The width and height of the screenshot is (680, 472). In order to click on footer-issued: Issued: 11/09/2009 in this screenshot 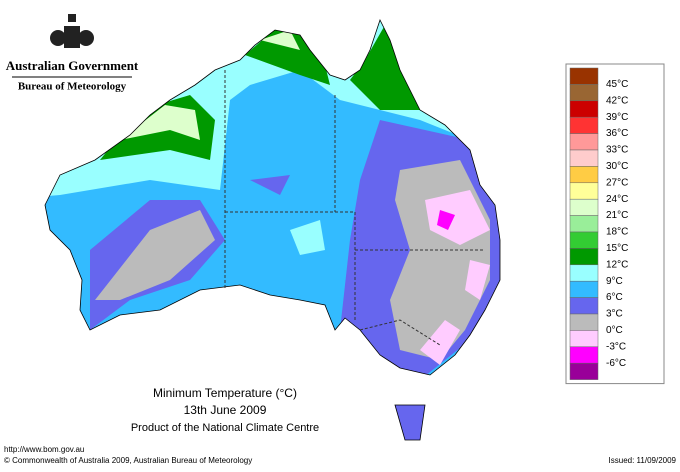, I will do `click(643, 460)`.